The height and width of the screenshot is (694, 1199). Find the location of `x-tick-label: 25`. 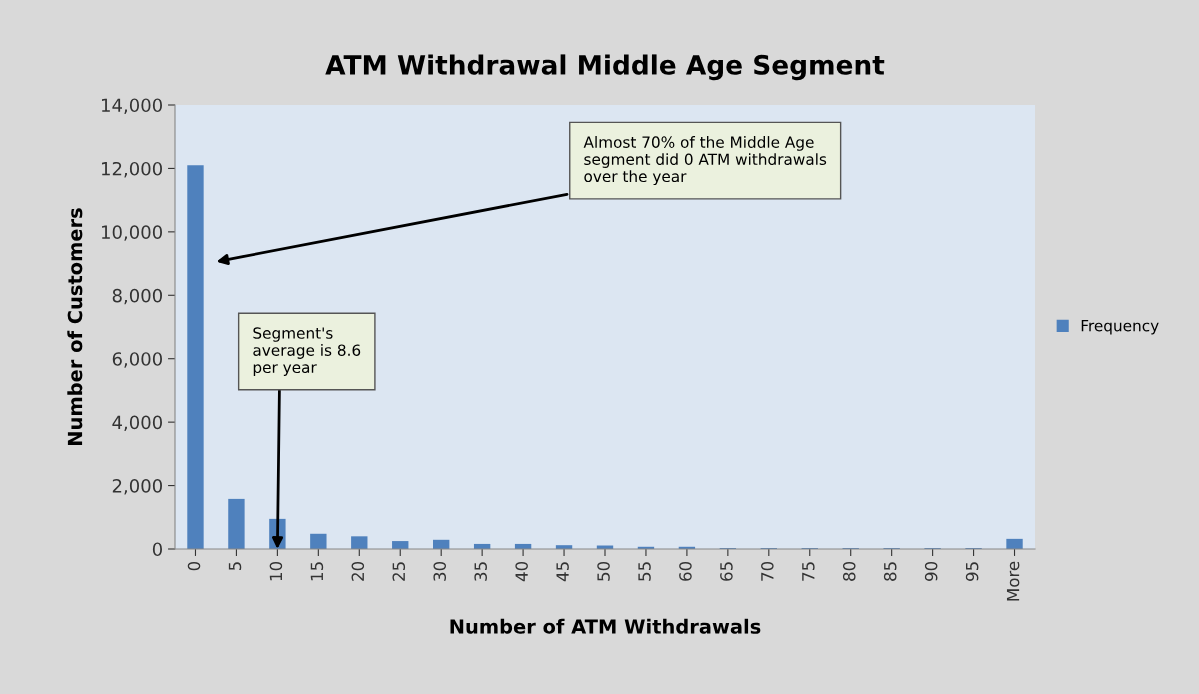

x-tick-label: 25 is located at coordinates (399, 571).